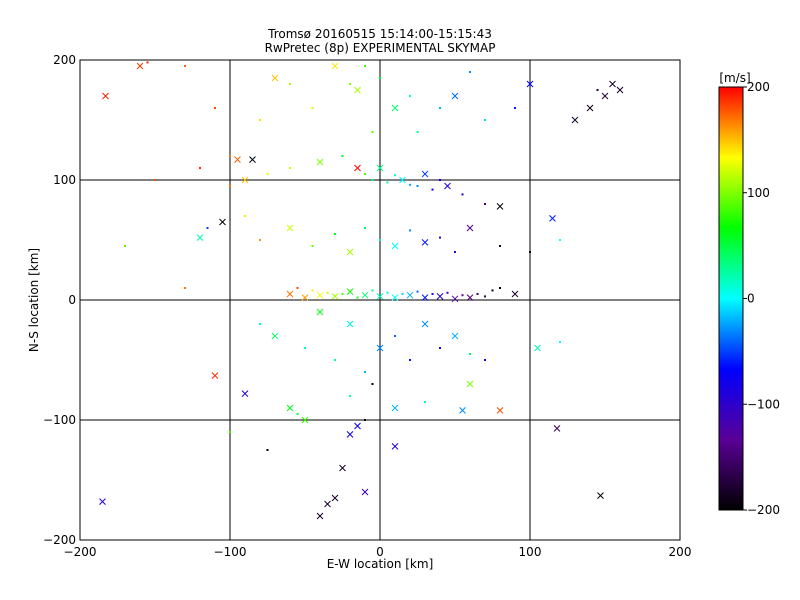 Image resolution: width=800 pixels, height=600 pixels. I want to click on chart-title-line2: RwPretec (8p) EXPERIMENTAL SKYMAP, so click(380, 48).